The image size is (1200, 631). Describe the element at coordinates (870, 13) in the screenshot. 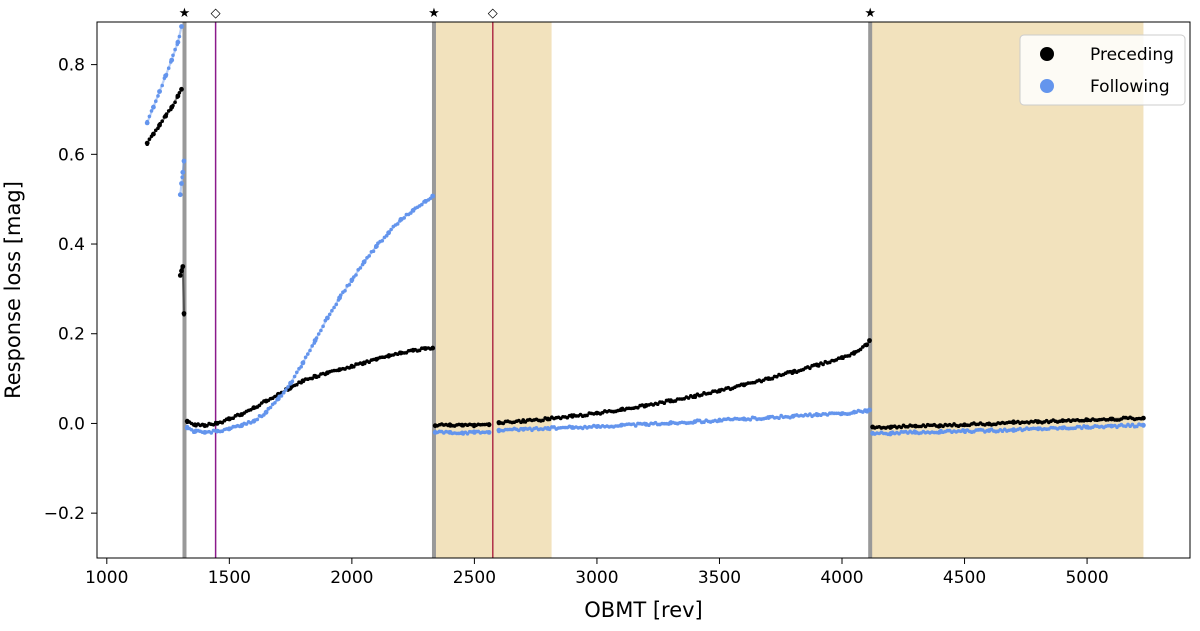

I see `decontamination-marker-4: ★` at that location.